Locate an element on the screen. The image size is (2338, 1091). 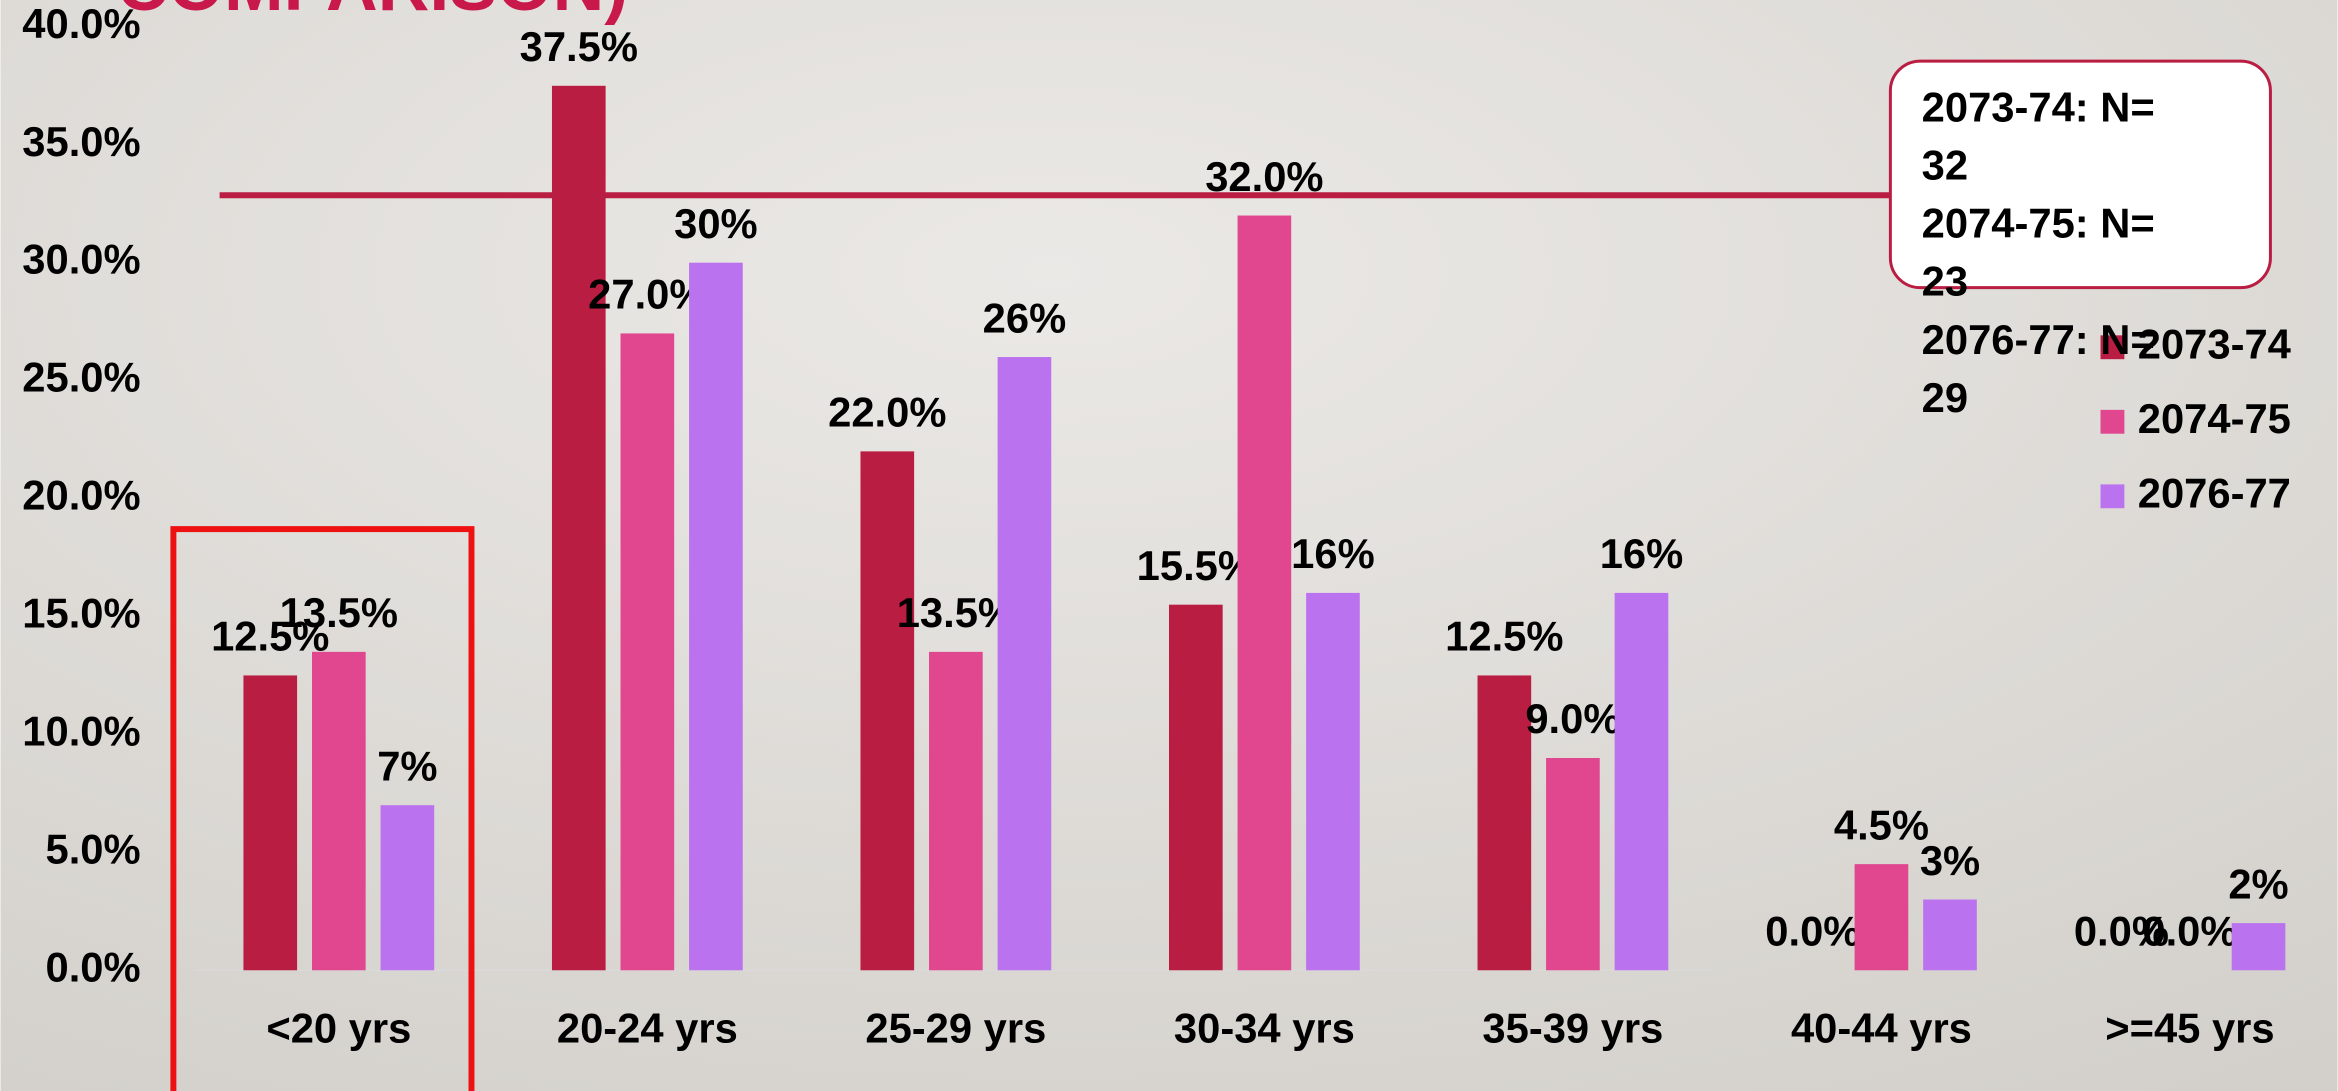
annotation: 2076-77: N= 29 is located at coordinates (2038, 368).